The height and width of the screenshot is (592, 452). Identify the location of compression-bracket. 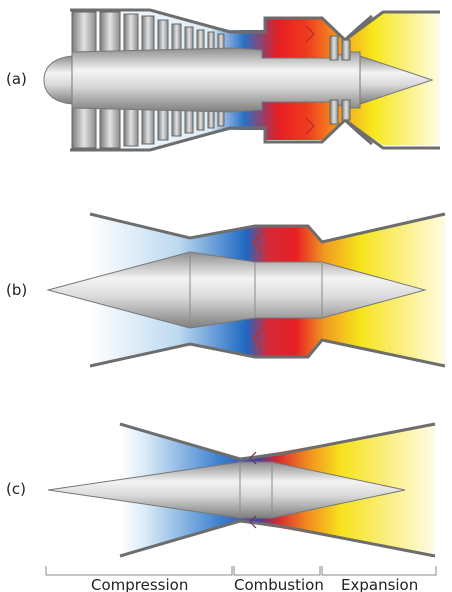
(139, 571).